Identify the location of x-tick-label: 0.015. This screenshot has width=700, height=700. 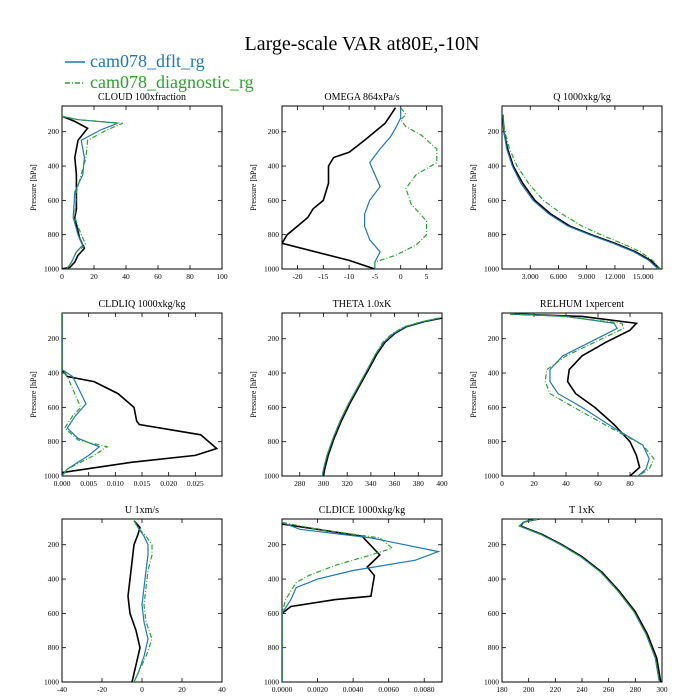
(142, 483).